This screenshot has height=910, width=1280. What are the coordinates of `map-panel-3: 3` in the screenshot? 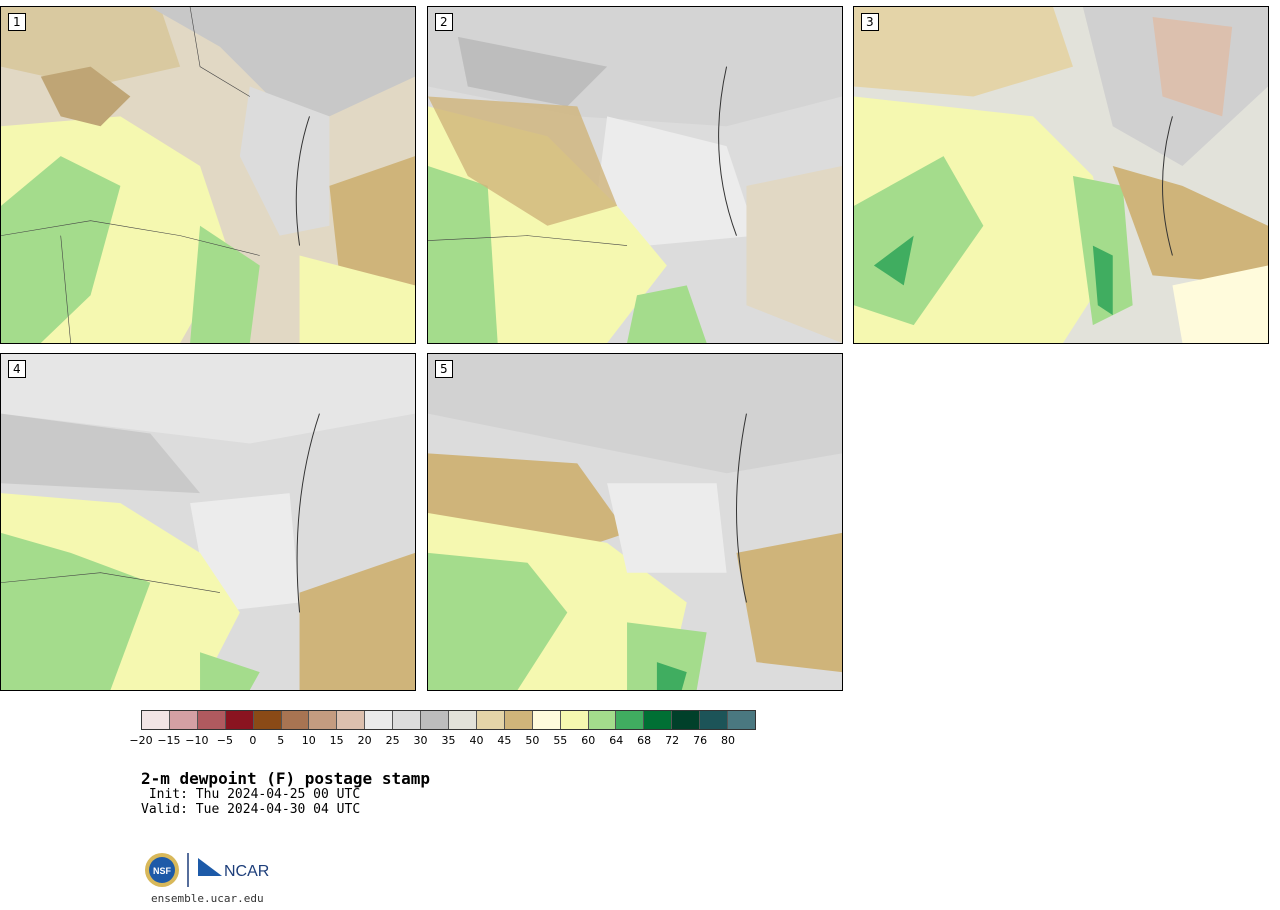 It's located at (1061, 175).